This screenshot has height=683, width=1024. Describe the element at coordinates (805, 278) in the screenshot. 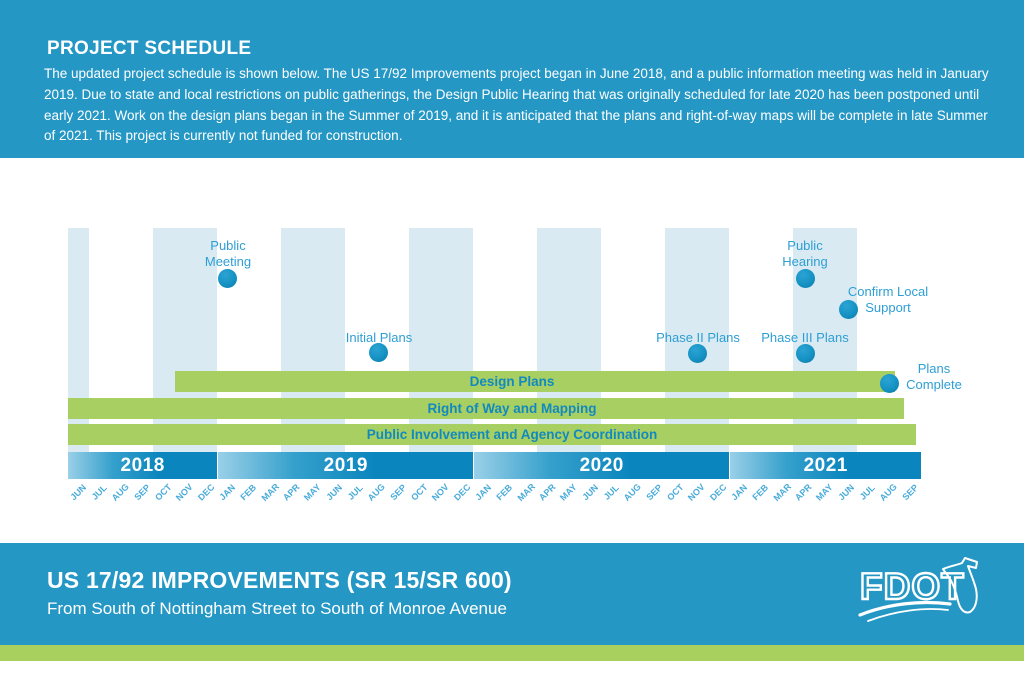

I see `milestone-dot-public-hearing` at that location.